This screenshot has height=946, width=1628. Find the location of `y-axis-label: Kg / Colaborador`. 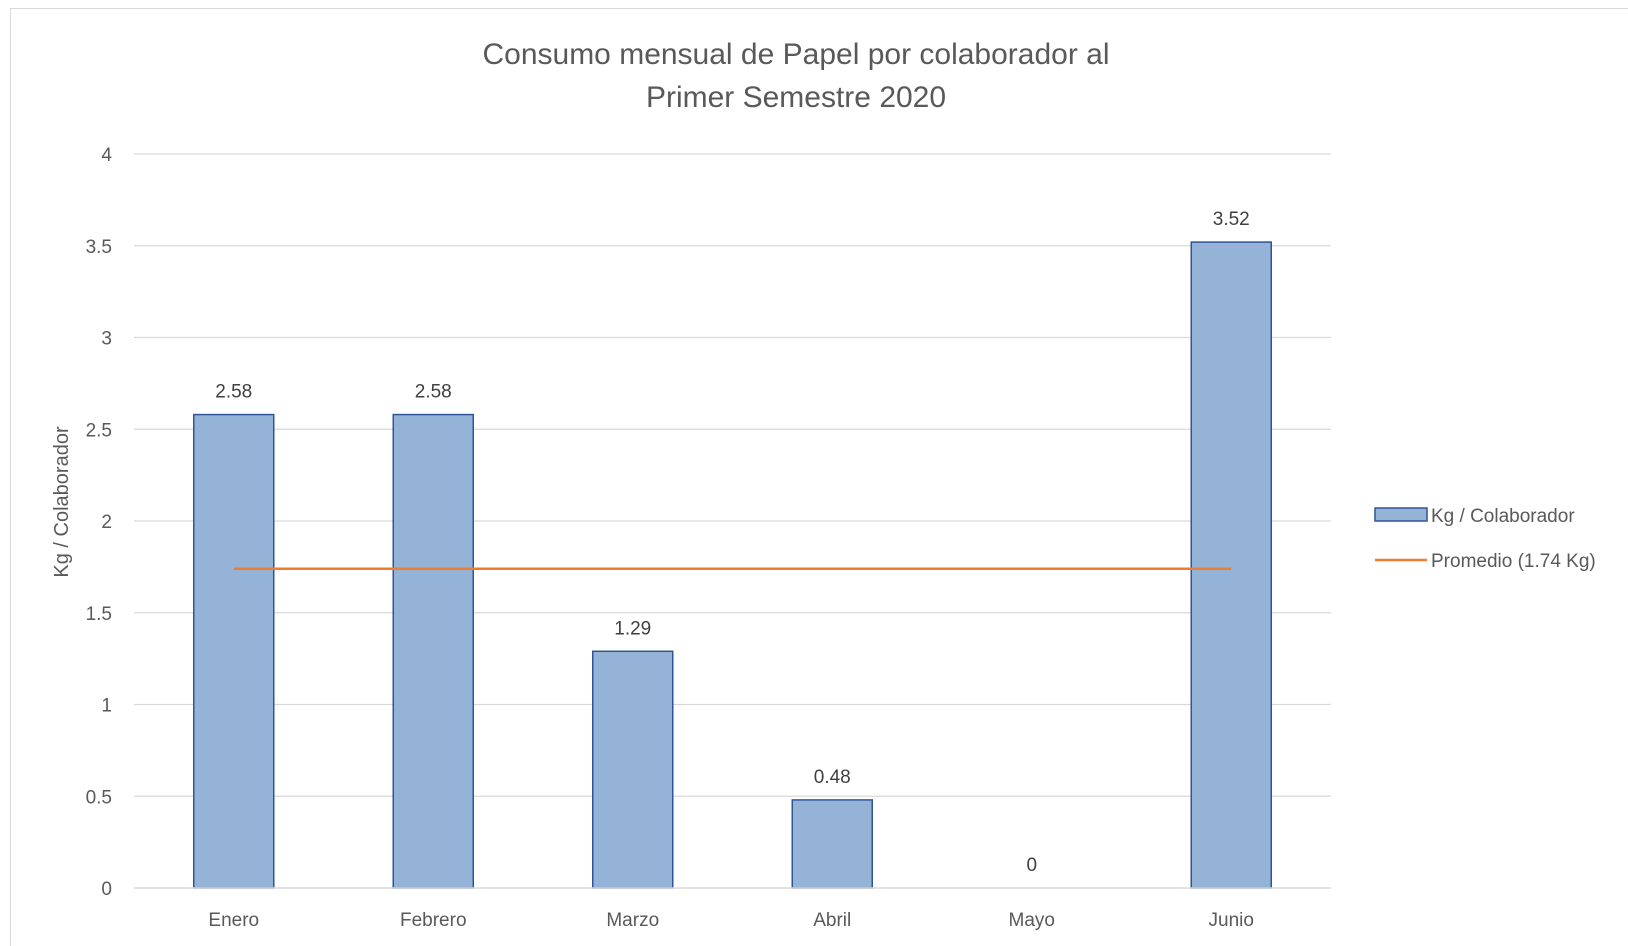

y-axis-label: Kg / Colaborador is located at coordinates (62, 502).